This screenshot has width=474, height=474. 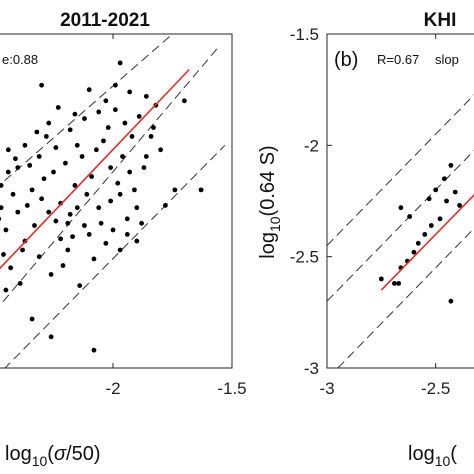 I want to click on y-tick-label-b-3: -2.5, so click(x=304, y=257).